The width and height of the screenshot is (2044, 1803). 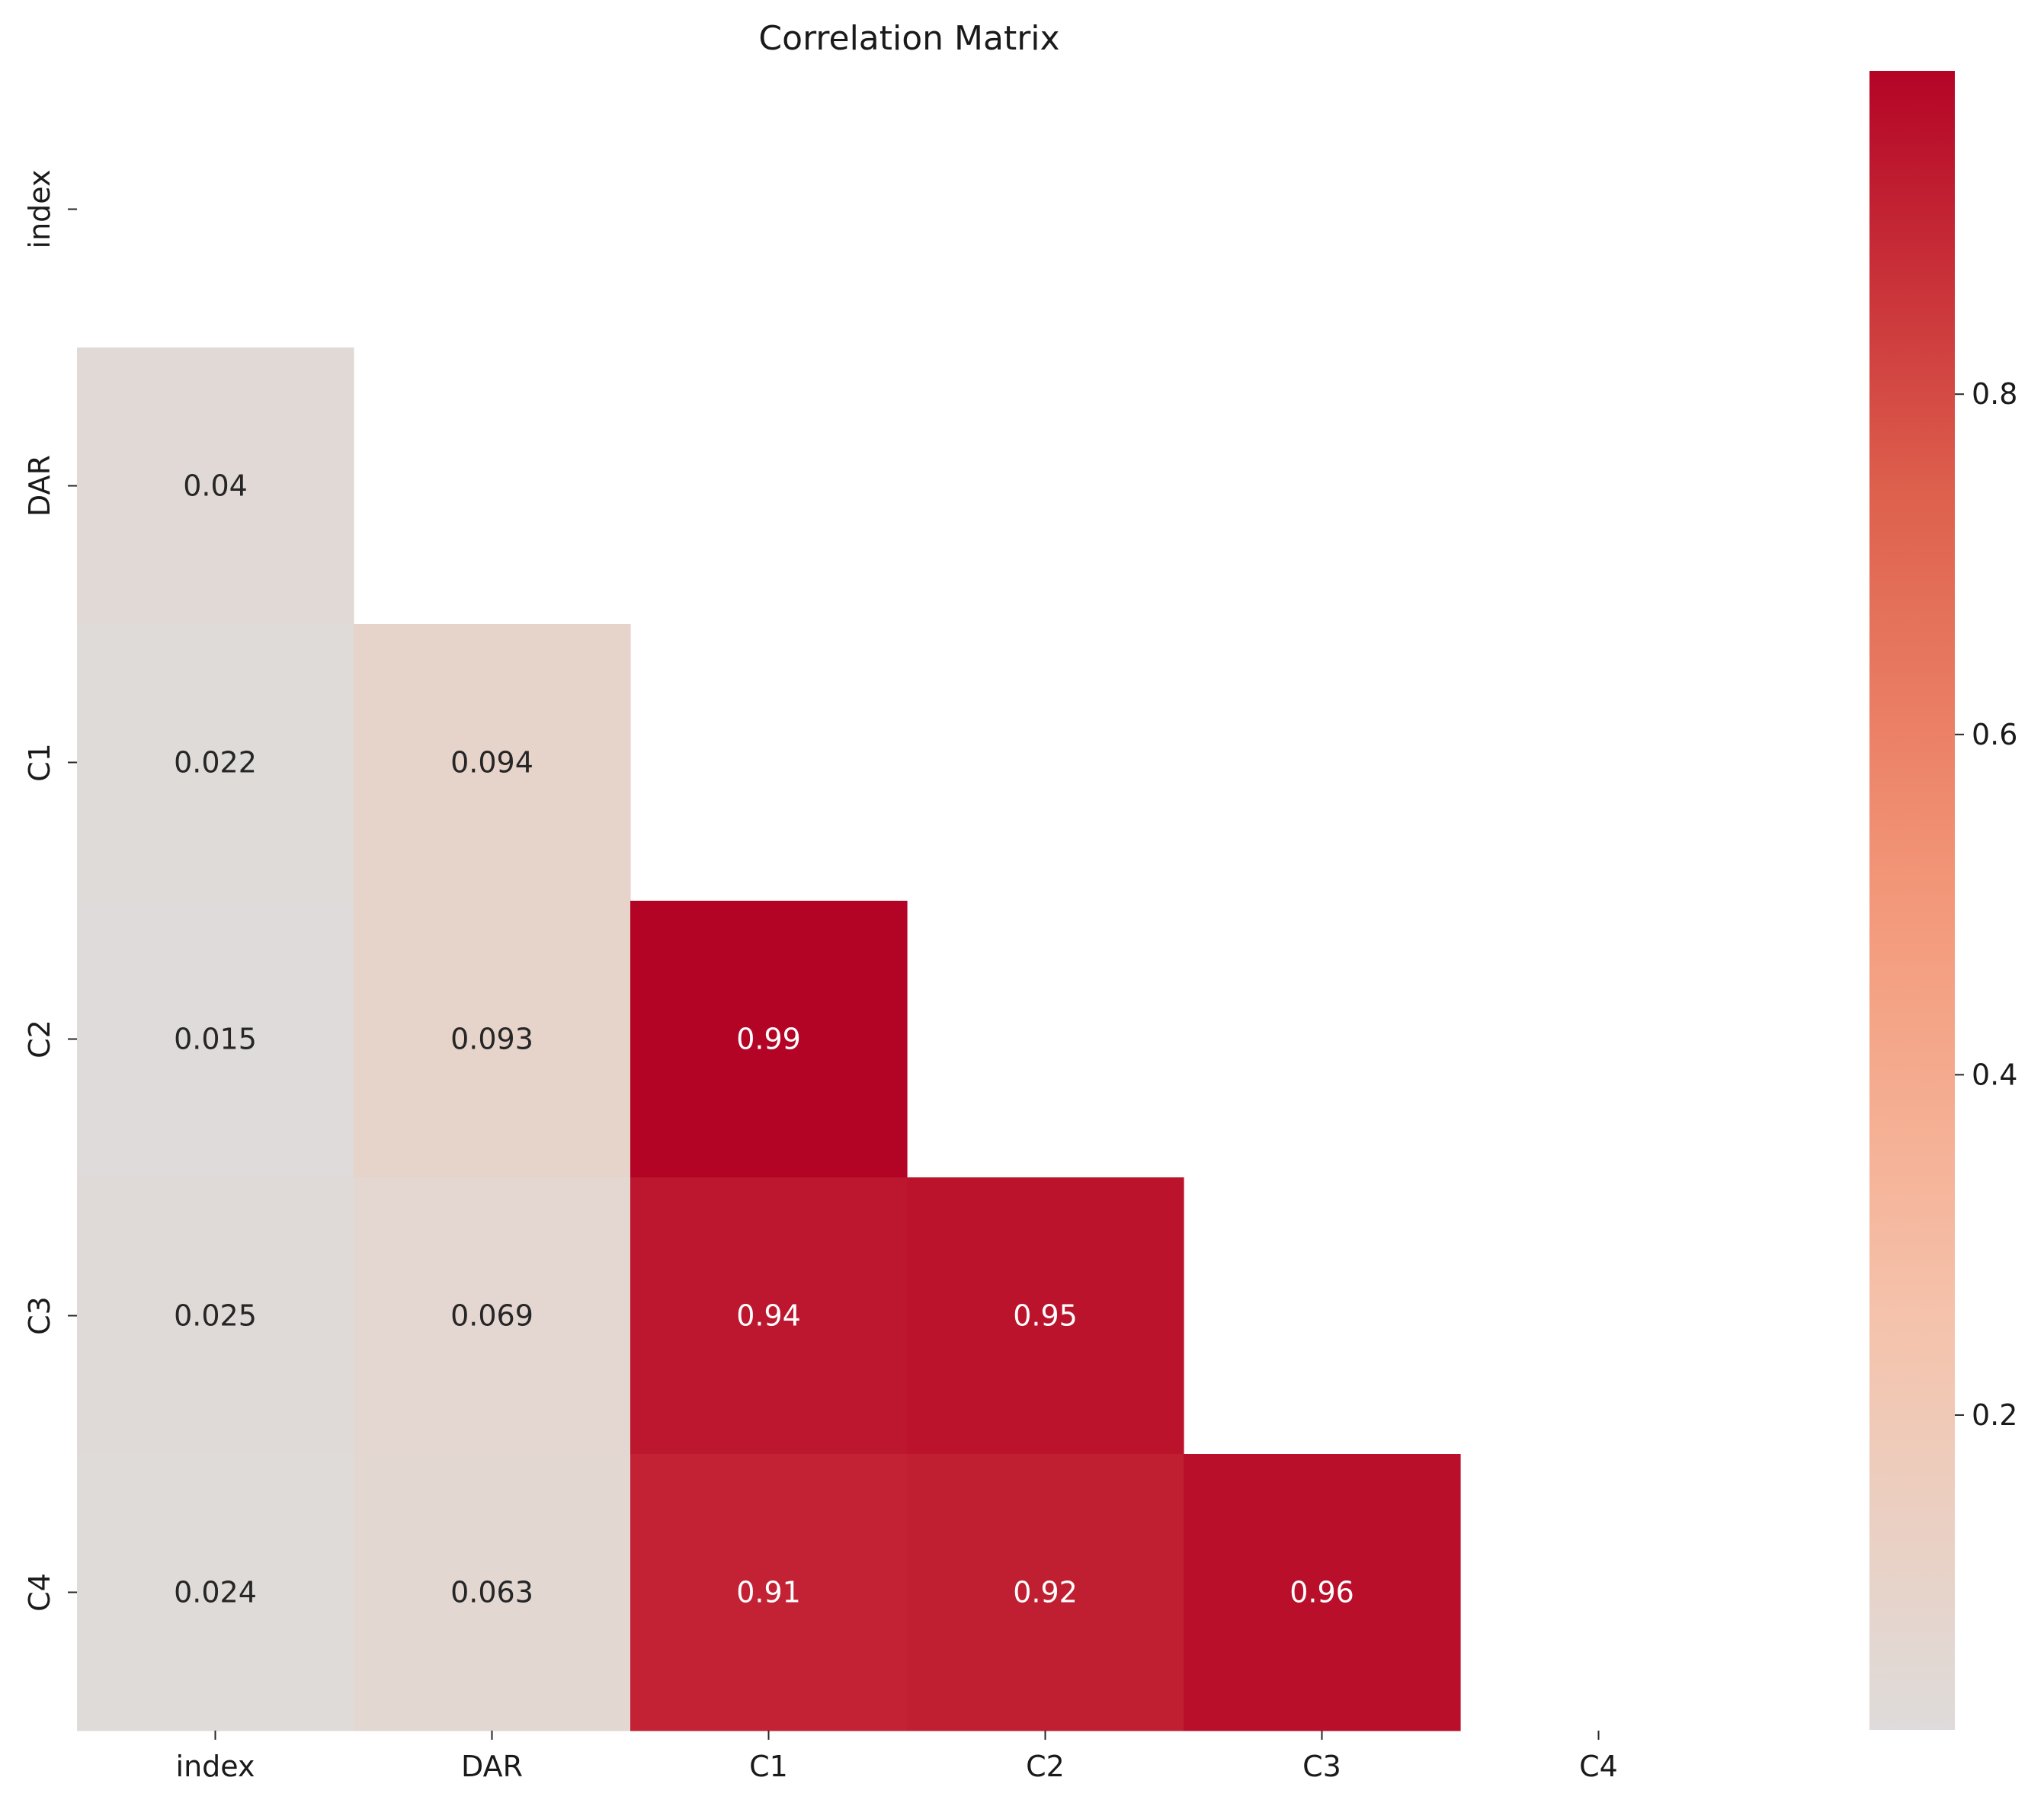 I want to click on cell-value-label: 0.024, so click(x=215, y=1592).